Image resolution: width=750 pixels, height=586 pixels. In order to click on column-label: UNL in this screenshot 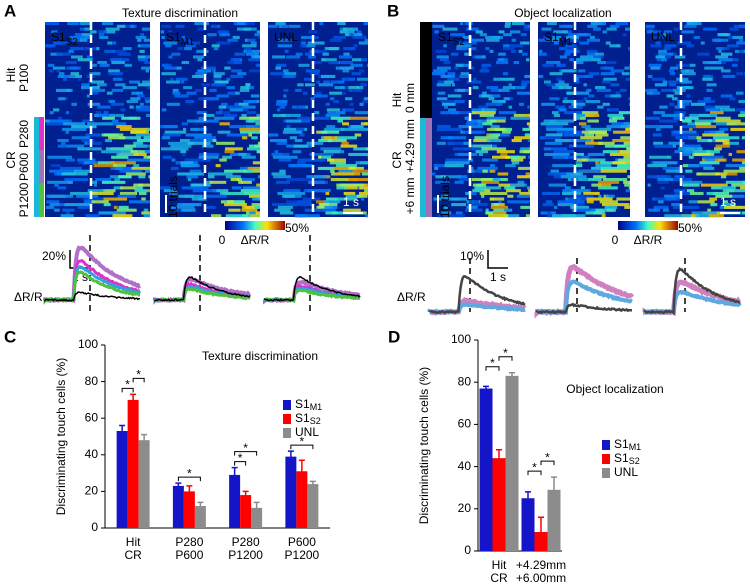, I will do `click(663, 37)`.